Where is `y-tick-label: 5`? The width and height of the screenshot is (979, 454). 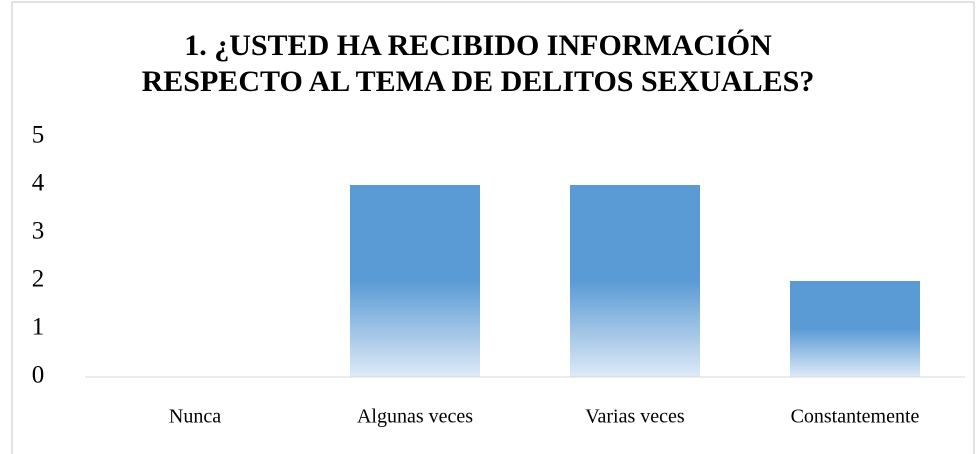 y-tick-label: 5 is located at coordinates (38, 135).